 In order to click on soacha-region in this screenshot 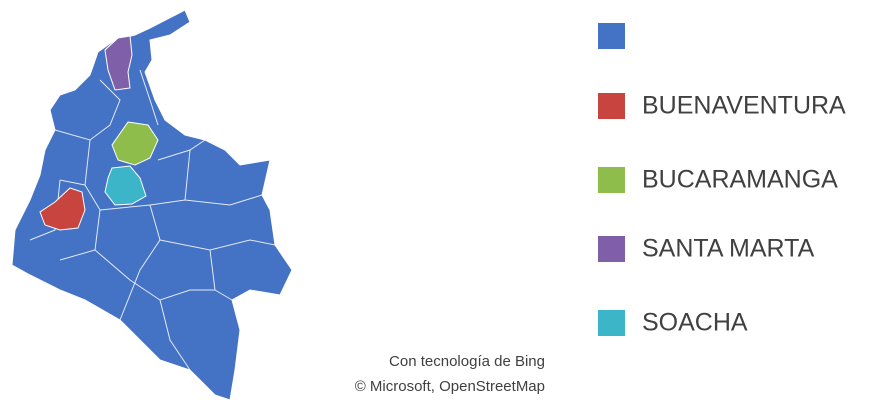, I will do `click(125, 185)`.